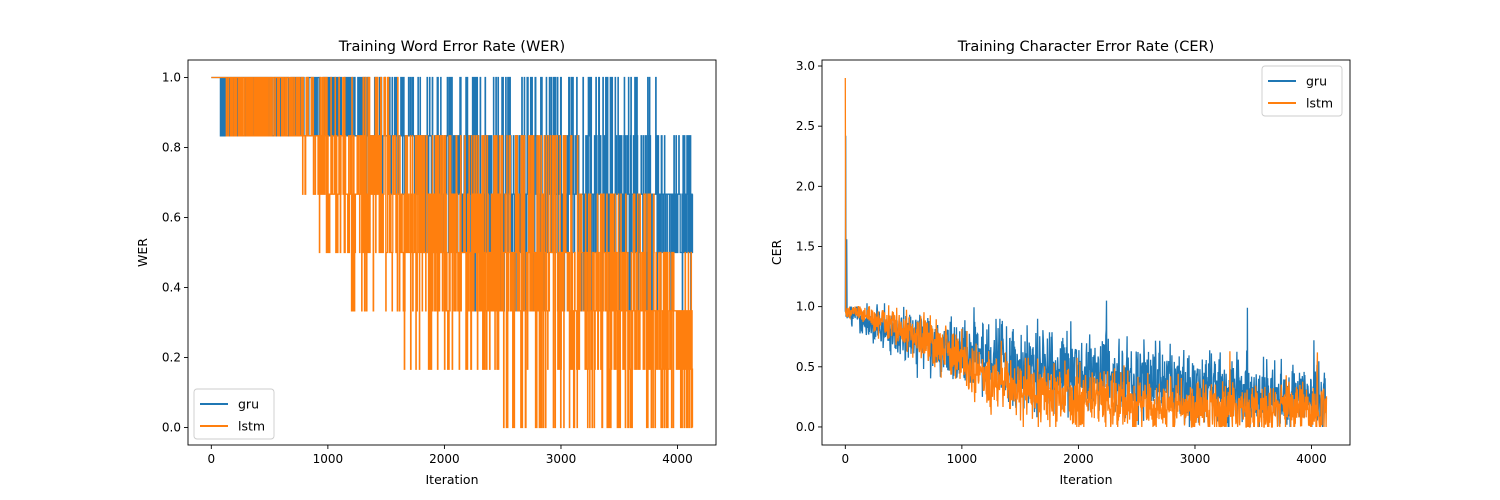  What do you see at coordinates (805, 186) in the screenshot?
I see `y-tick-label: 2.0` at bounding box center [805, 186].